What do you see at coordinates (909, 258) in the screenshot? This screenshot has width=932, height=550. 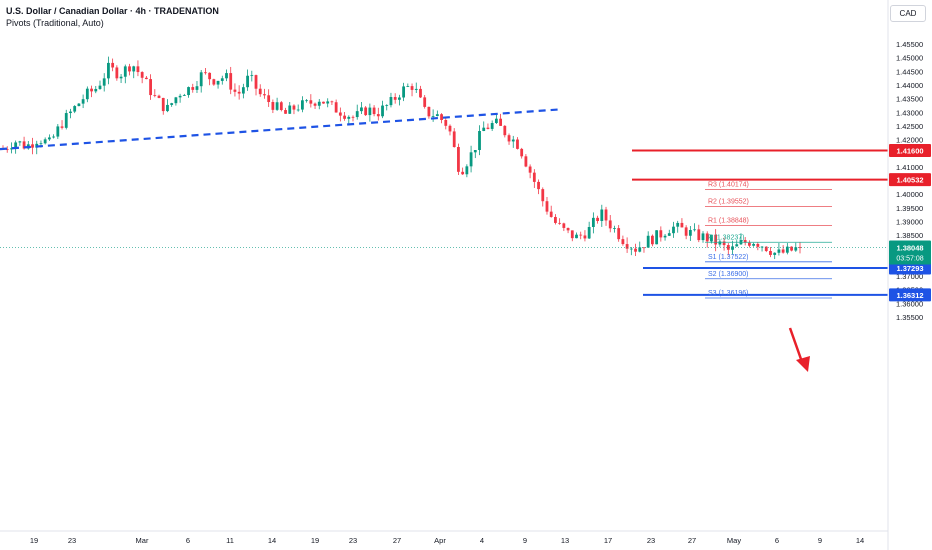 I see `bar-countdown-text: 03:57:08` at bounding box center [909, 258].